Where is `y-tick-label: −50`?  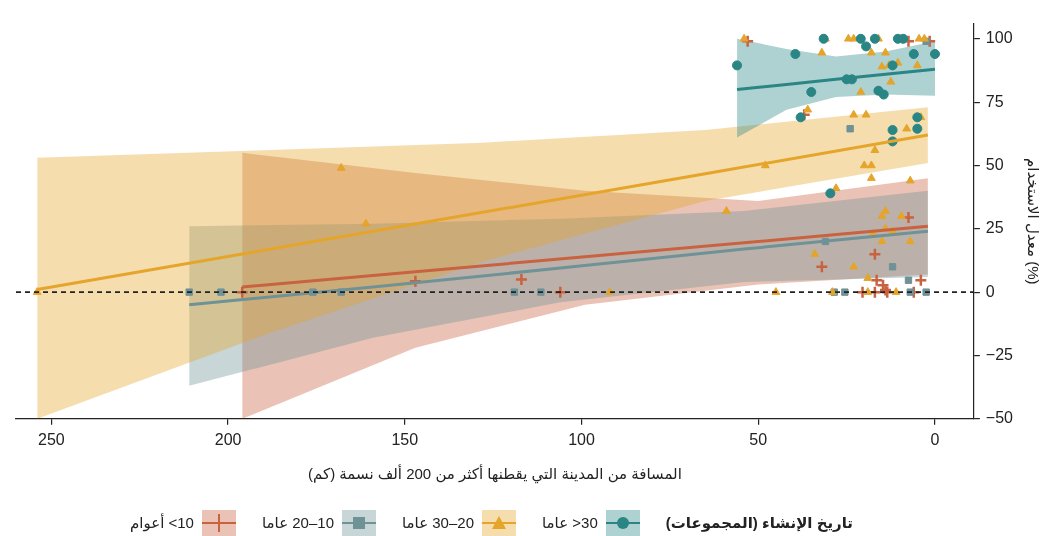
y-tick-label: −50 is located at coordinates (999, 418).